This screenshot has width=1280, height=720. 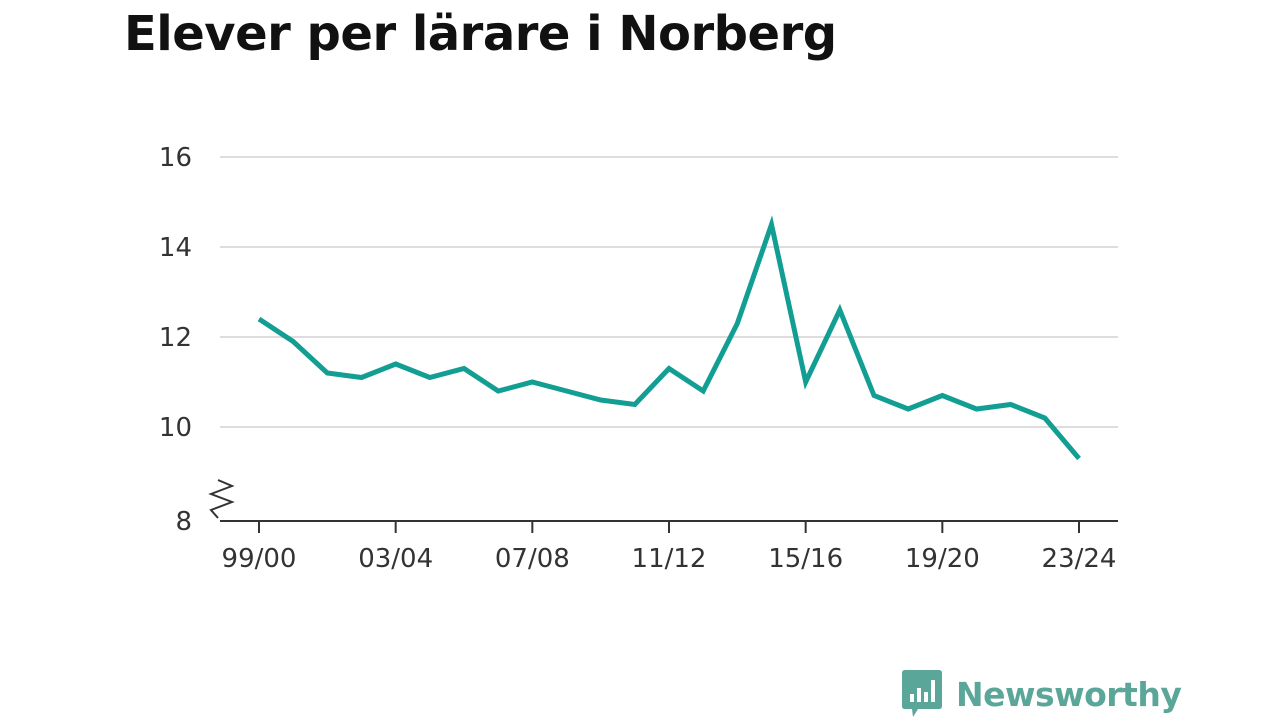 What do you see at coordinates (532, 559) in the screenshot?
I see `x-tick-label: 07/08` at bounding box center [532, 559].